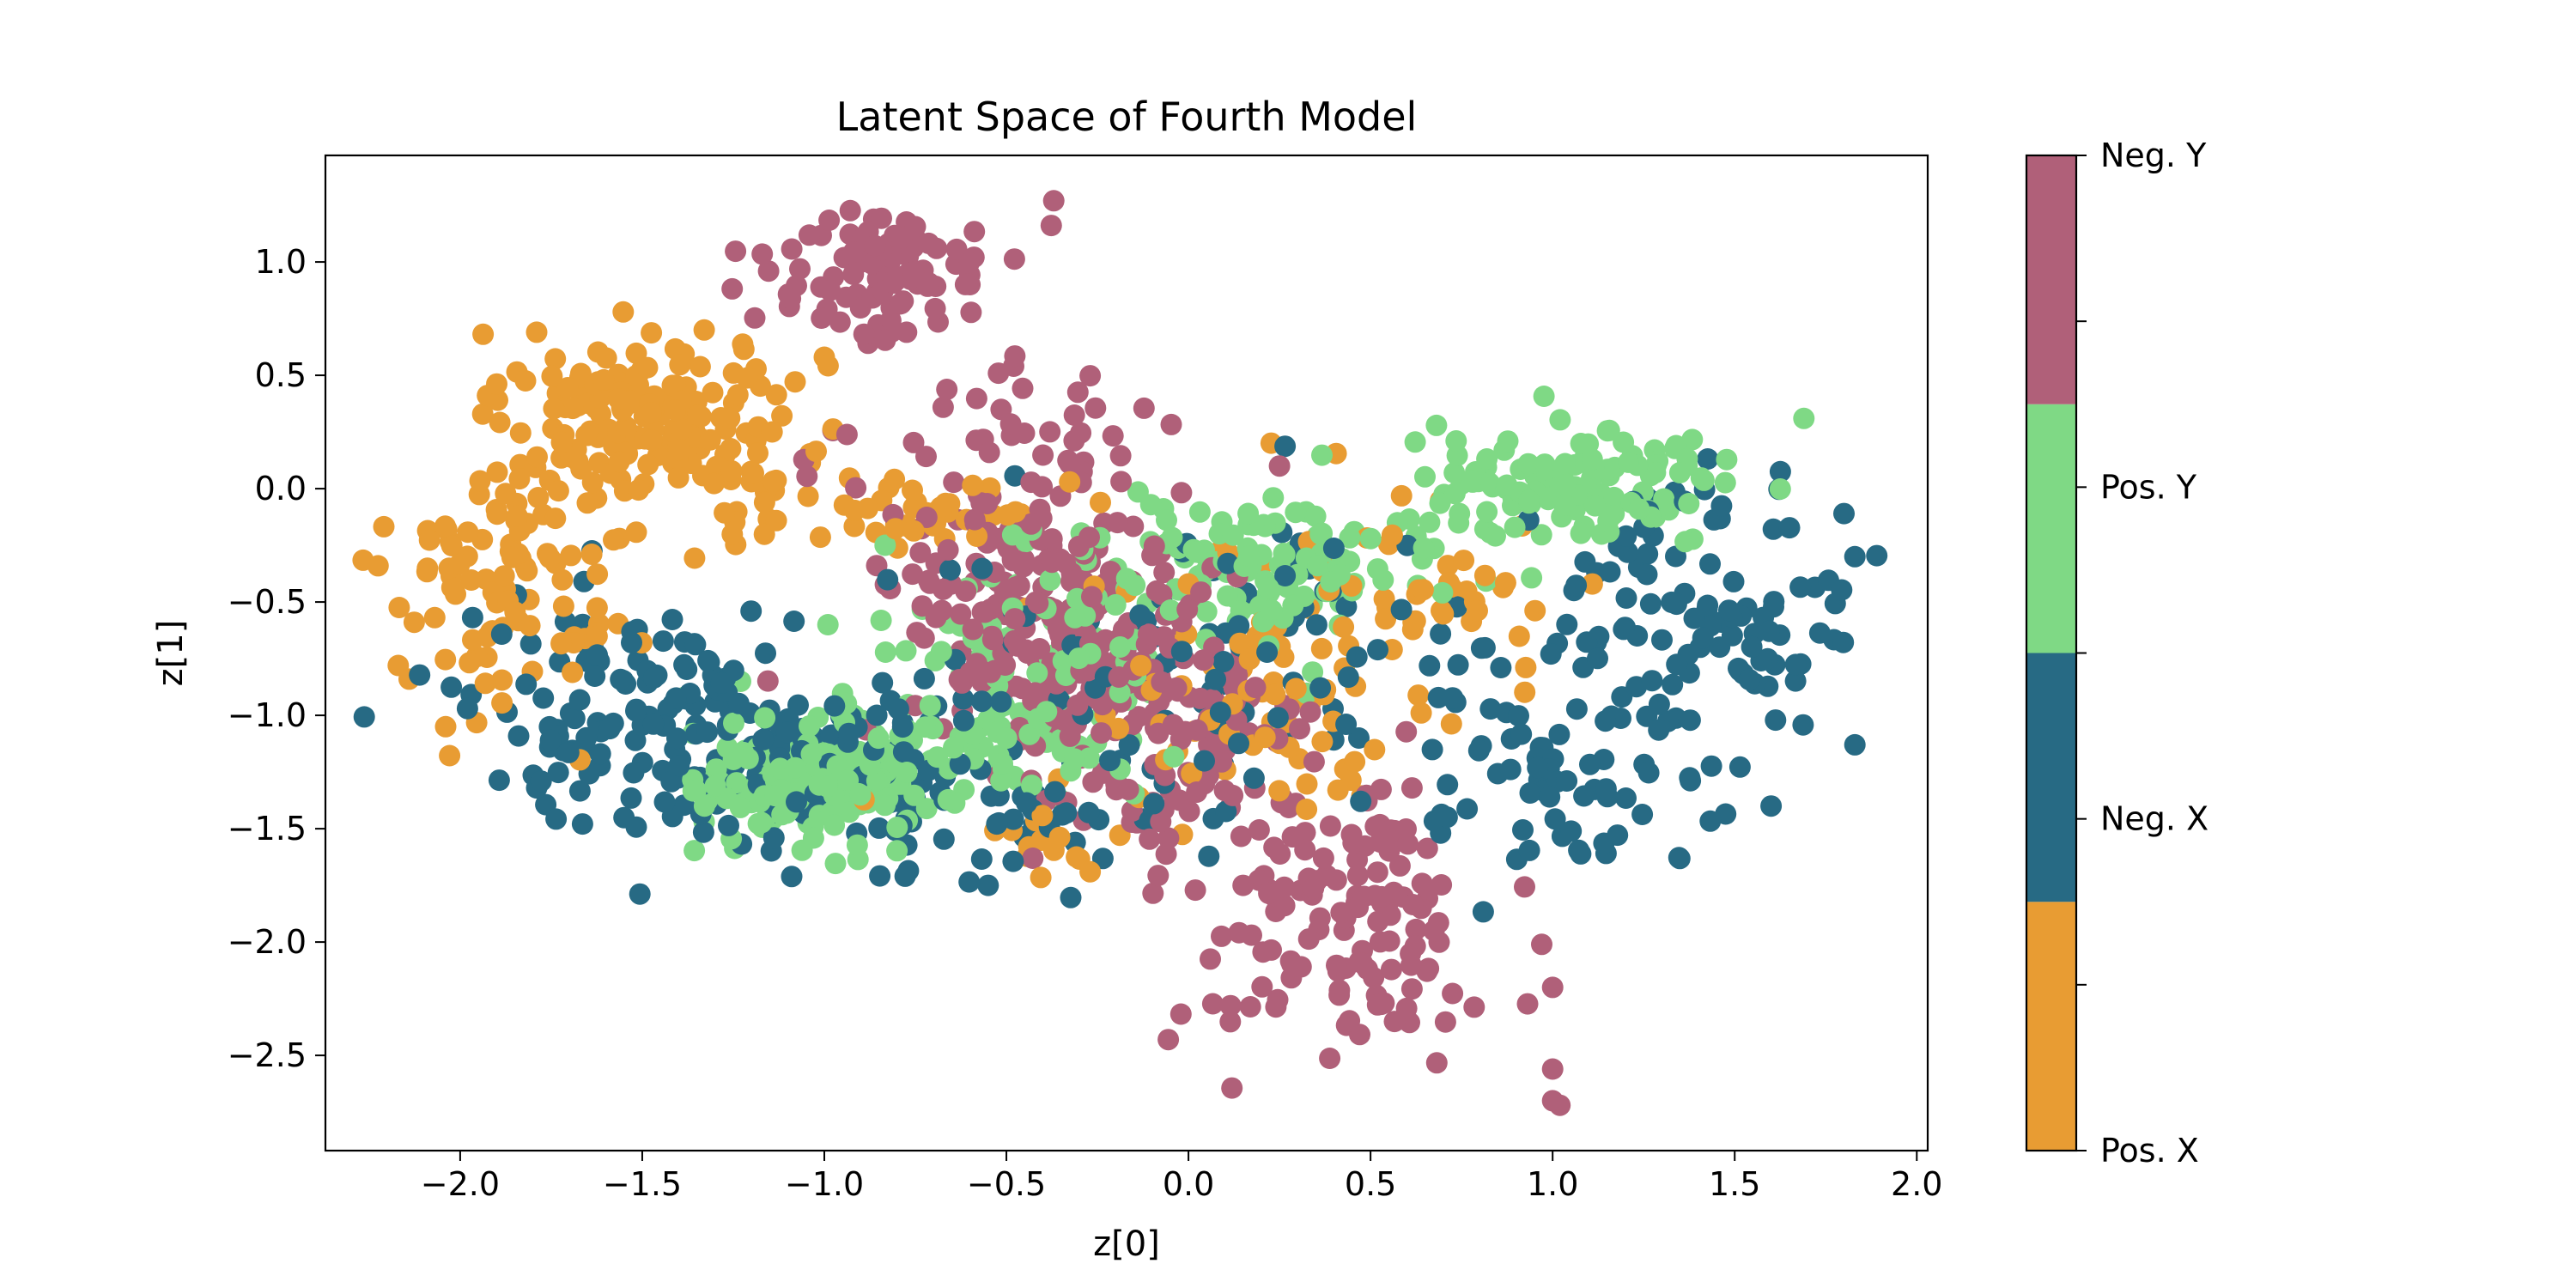 The image size is (2576, 1288). Describe the element at coordinates (281, 262) in the screenshot. I see `y-tick-label: 1.0` at that location.